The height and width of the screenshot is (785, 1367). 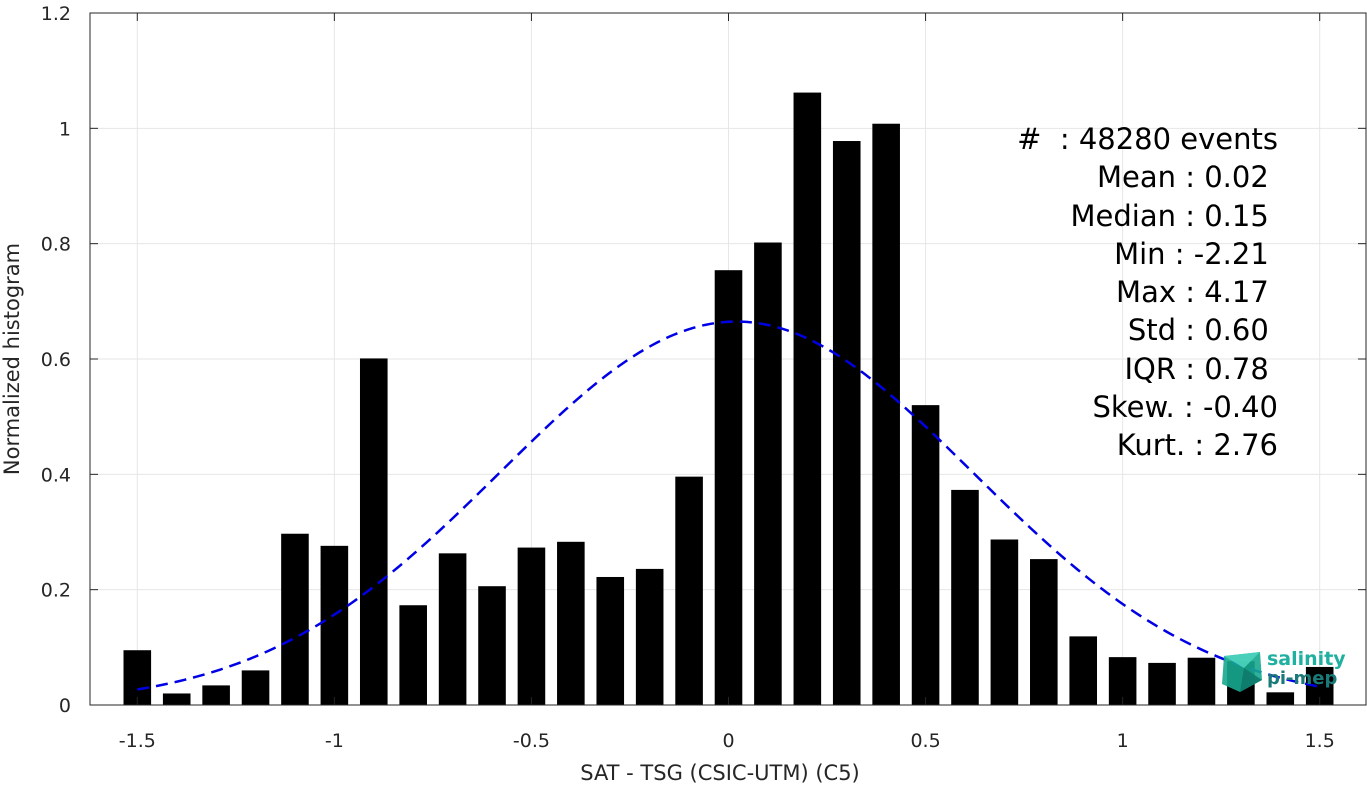 I want to click on stats-std: Std : 0.60, so click(x=1202, y=330).